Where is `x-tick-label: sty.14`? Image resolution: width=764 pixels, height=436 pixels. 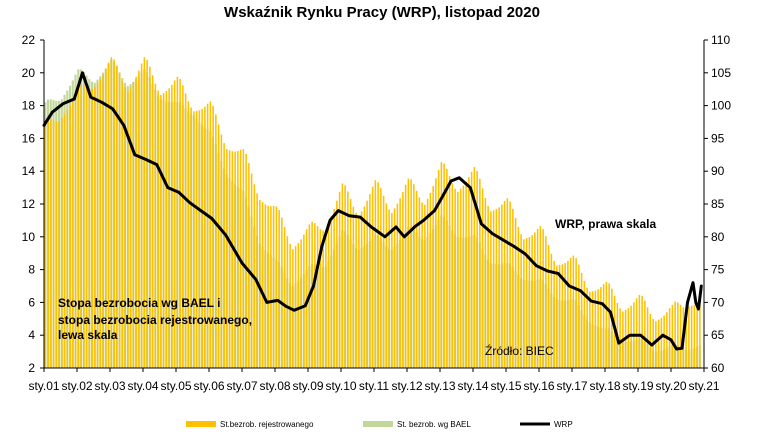 x-tick-label: sty.14 is located at coordinates (472, 386).